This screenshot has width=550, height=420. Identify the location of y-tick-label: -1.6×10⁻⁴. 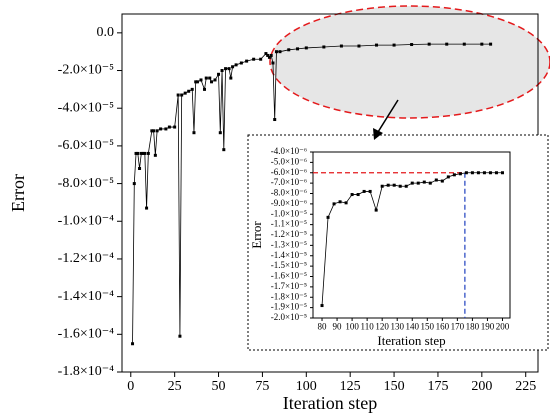
(86, 334).